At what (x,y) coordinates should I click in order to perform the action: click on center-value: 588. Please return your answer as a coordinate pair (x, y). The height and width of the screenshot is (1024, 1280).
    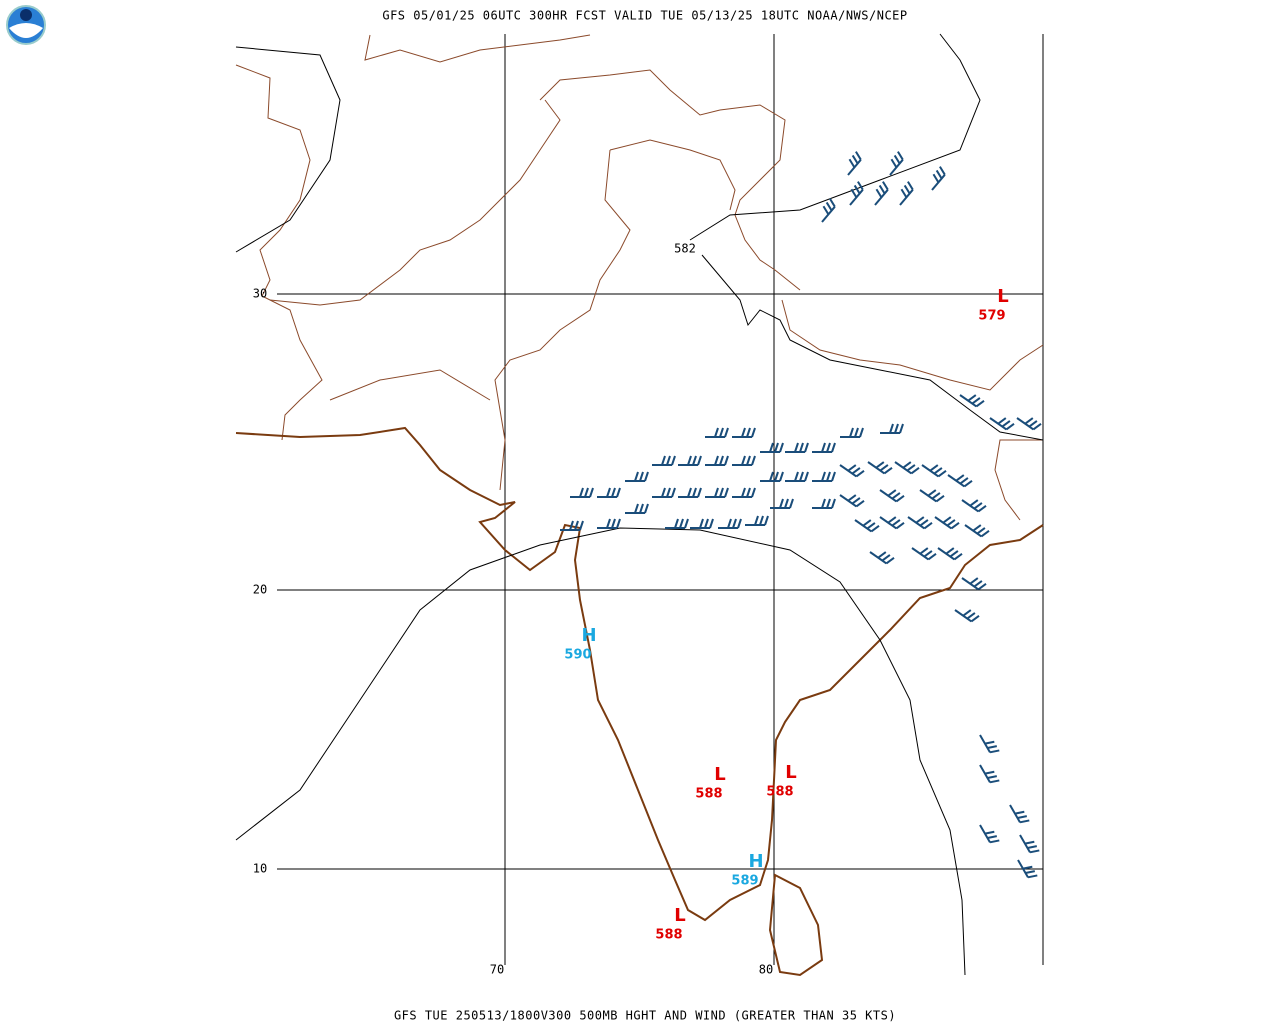
    Looking at the image, I should click on (708, 794).